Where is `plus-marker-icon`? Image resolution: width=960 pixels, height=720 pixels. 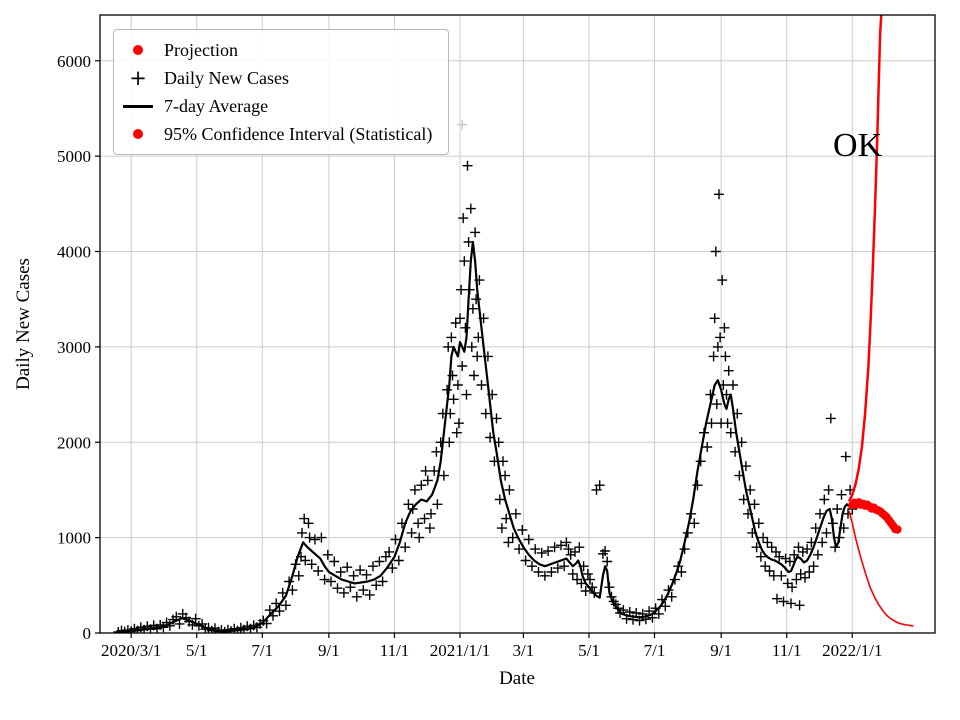
plus-marker-icon is located at coordinates (138, 78).